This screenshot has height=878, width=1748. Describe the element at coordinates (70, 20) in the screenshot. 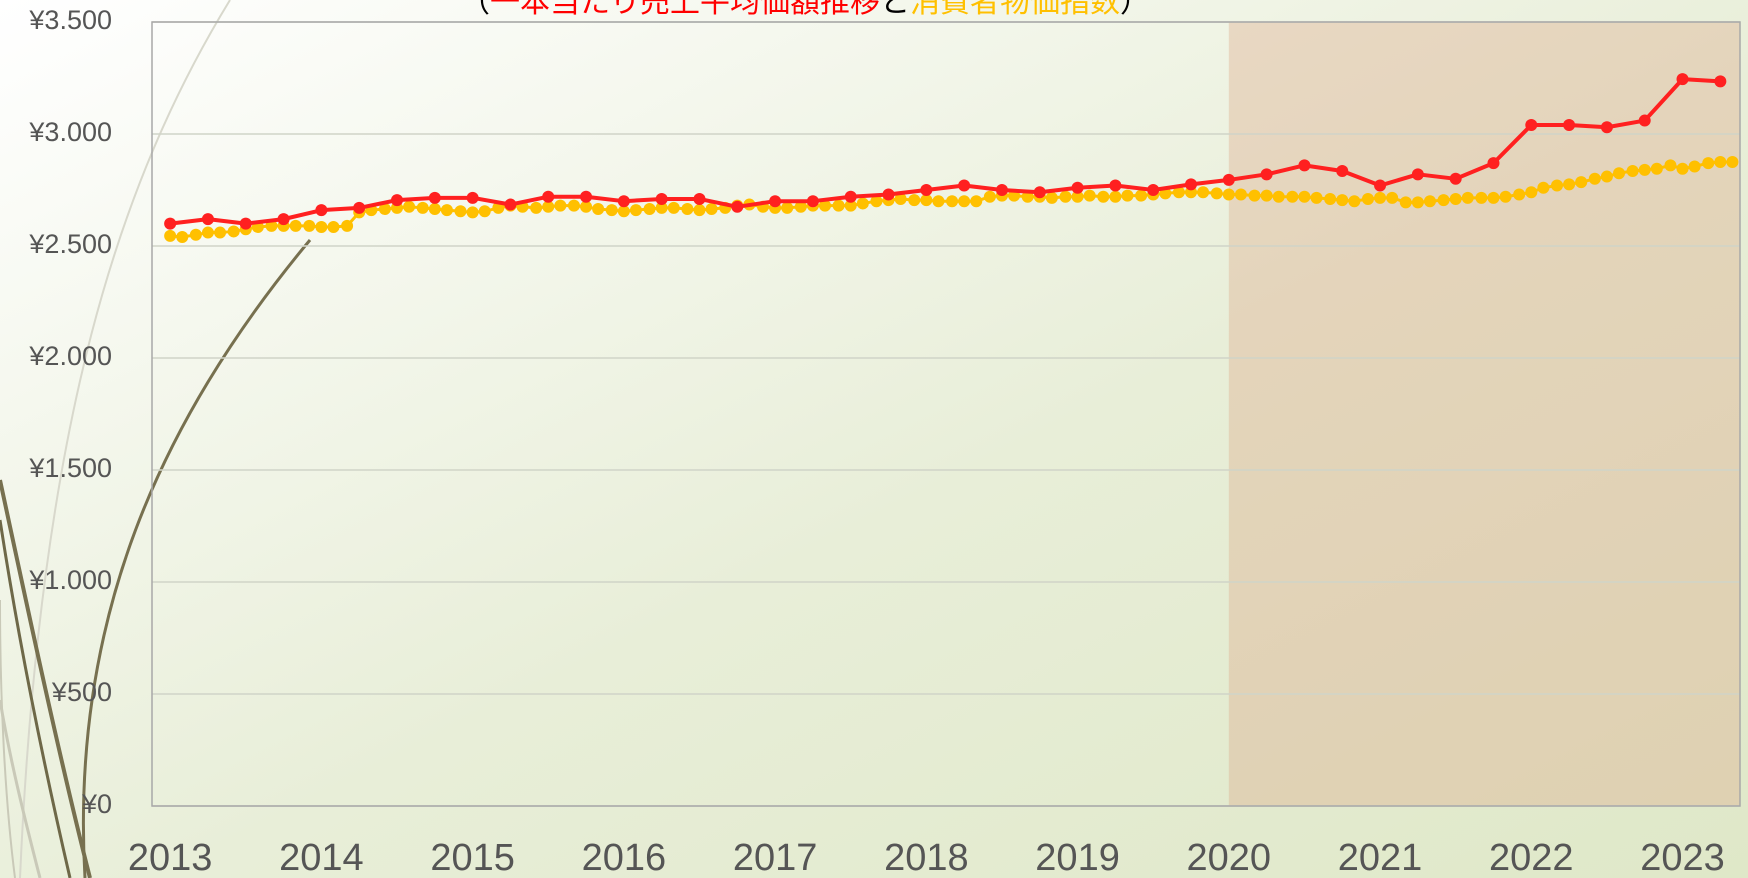

I see `y-tick-label: ¥3.500` at that location.